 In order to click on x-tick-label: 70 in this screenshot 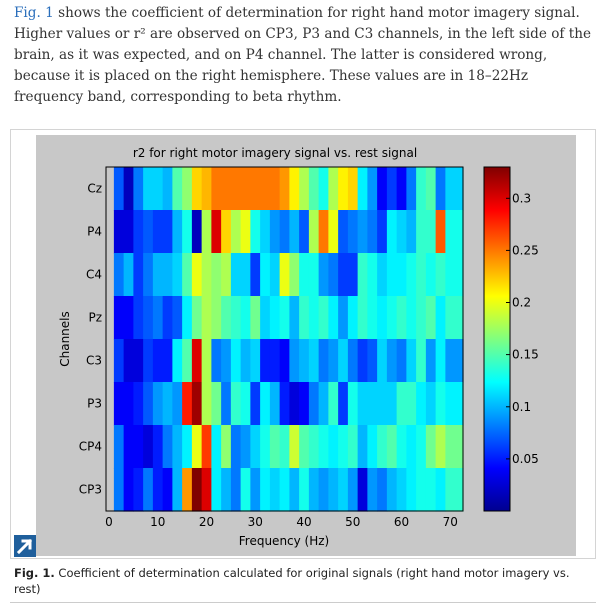, I will do `click(450, 522)`.